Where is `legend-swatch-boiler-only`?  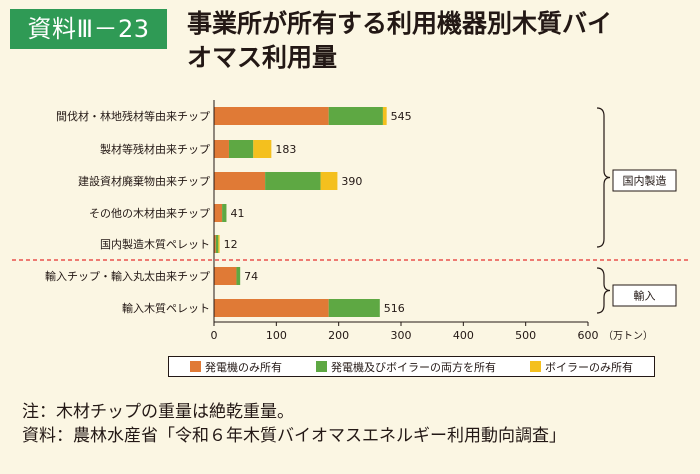 legend-swatch-boiler-only is located at coordinates (535, 366).